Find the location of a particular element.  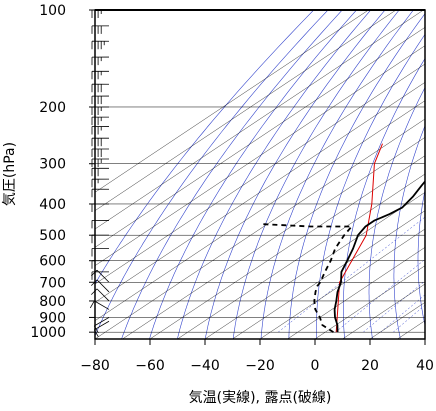

dewpoint-series is located at coordinates (307, 278).